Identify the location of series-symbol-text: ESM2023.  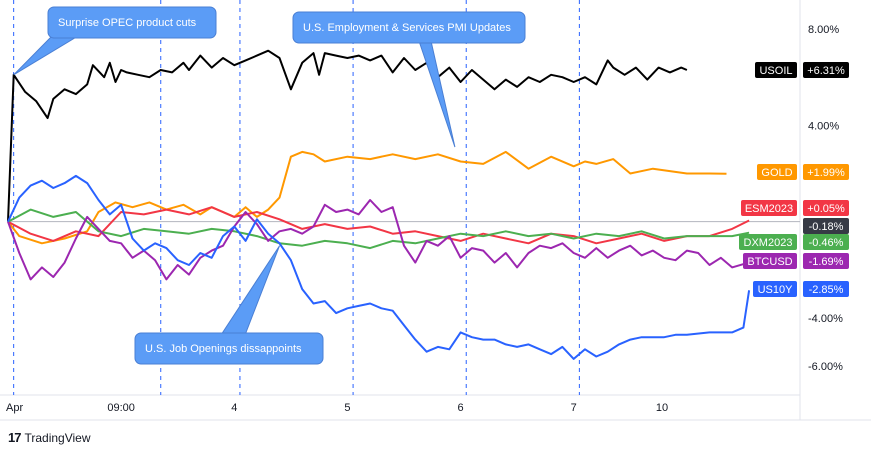
(769, 209).